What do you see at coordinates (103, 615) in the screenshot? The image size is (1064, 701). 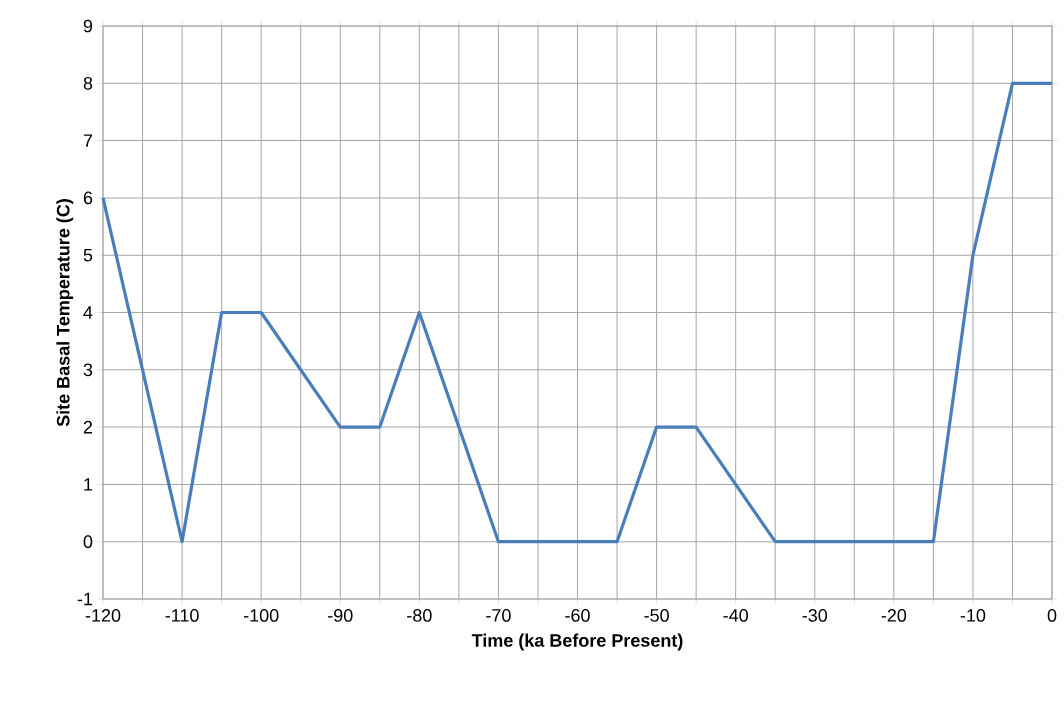 I see `x-tick-label: -120` at bounding box center [103, 615].